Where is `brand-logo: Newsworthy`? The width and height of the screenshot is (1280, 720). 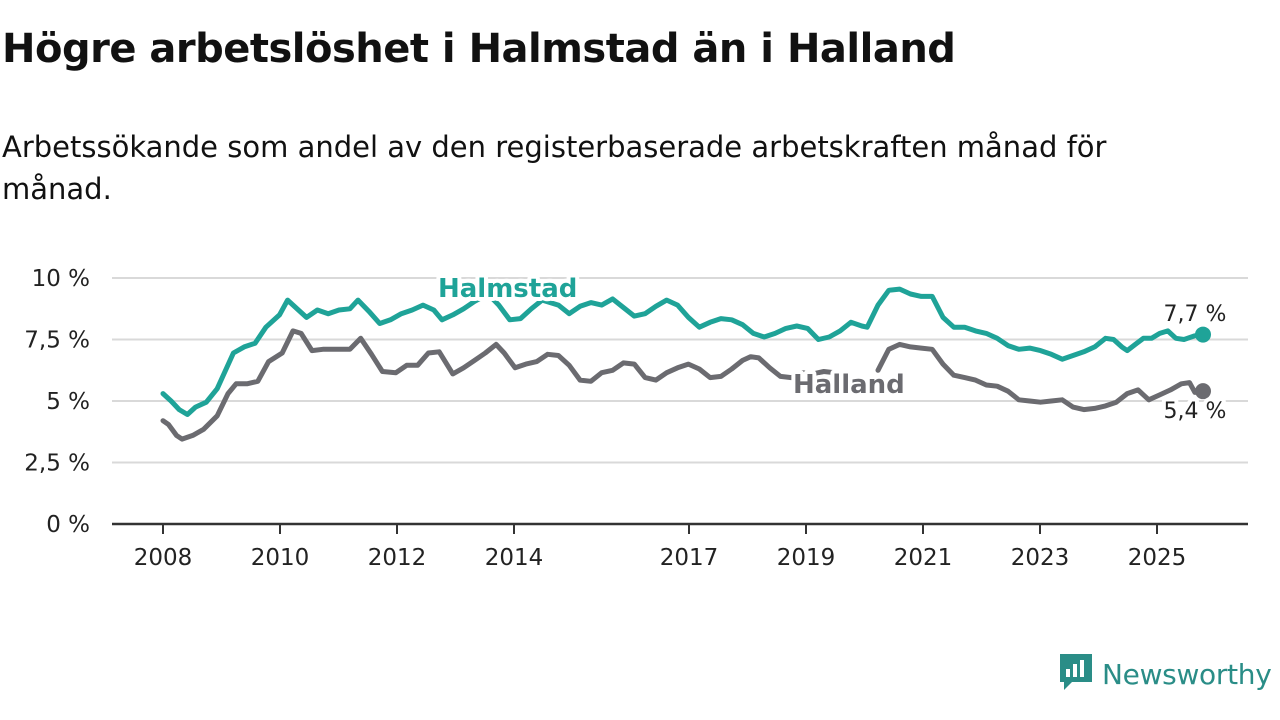 brand-logo: Newsworthy is located at coordinates (1165, 674).